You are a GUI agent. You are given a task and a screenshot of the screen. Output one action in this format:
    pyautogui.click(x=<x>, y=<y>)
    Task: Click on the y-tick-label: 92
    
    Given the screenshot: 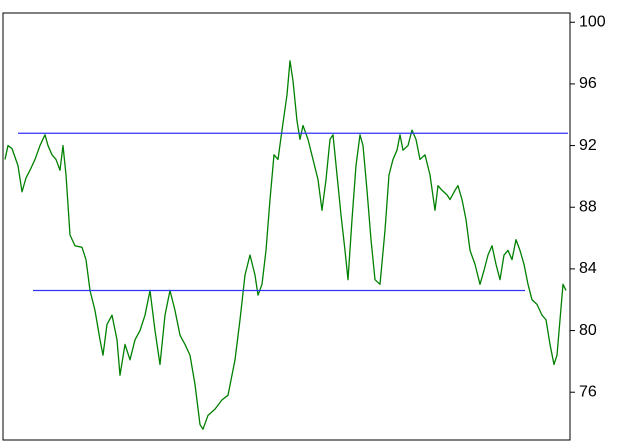 What is the action you would take?
    pyautogui.click(x=588, y=145)
    